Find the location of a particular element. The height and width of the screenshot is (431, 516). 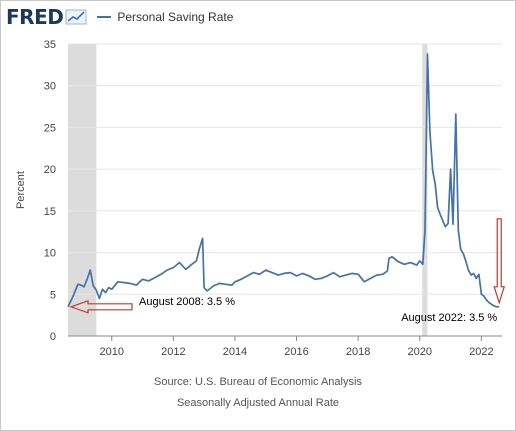

y-tick-label: 0 is located at coordinates (53, 337).